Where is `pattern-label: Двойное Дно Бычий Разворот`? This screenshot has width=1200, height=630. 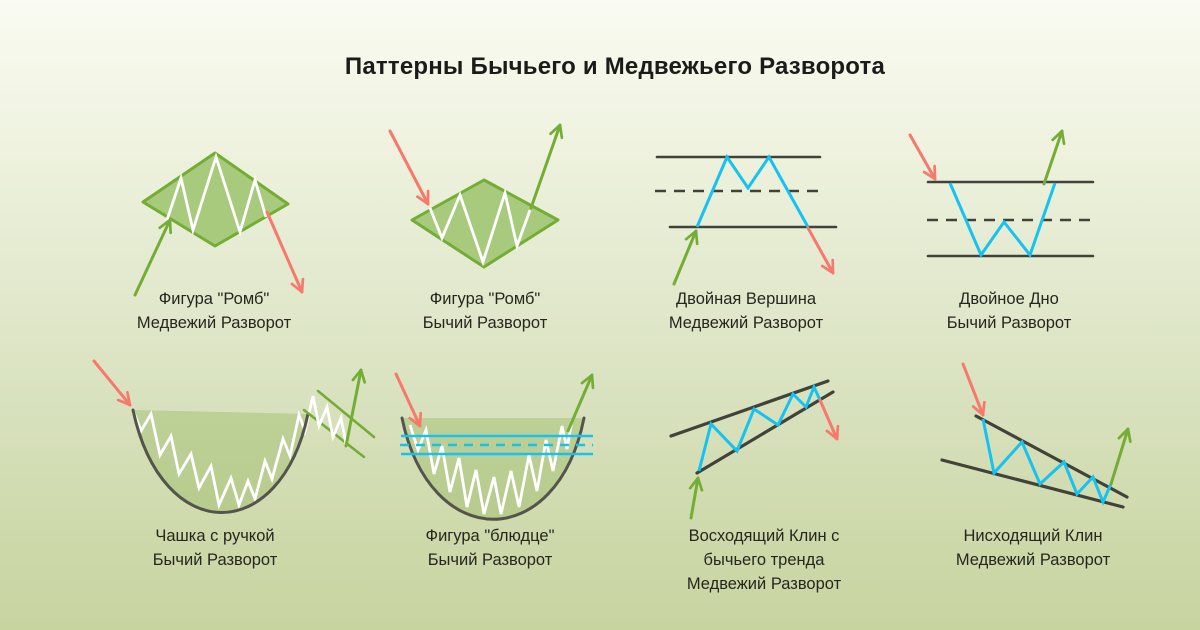
pattern-label: Двойное Дно Бычий Разворот is located at coordinates (1009, 311).